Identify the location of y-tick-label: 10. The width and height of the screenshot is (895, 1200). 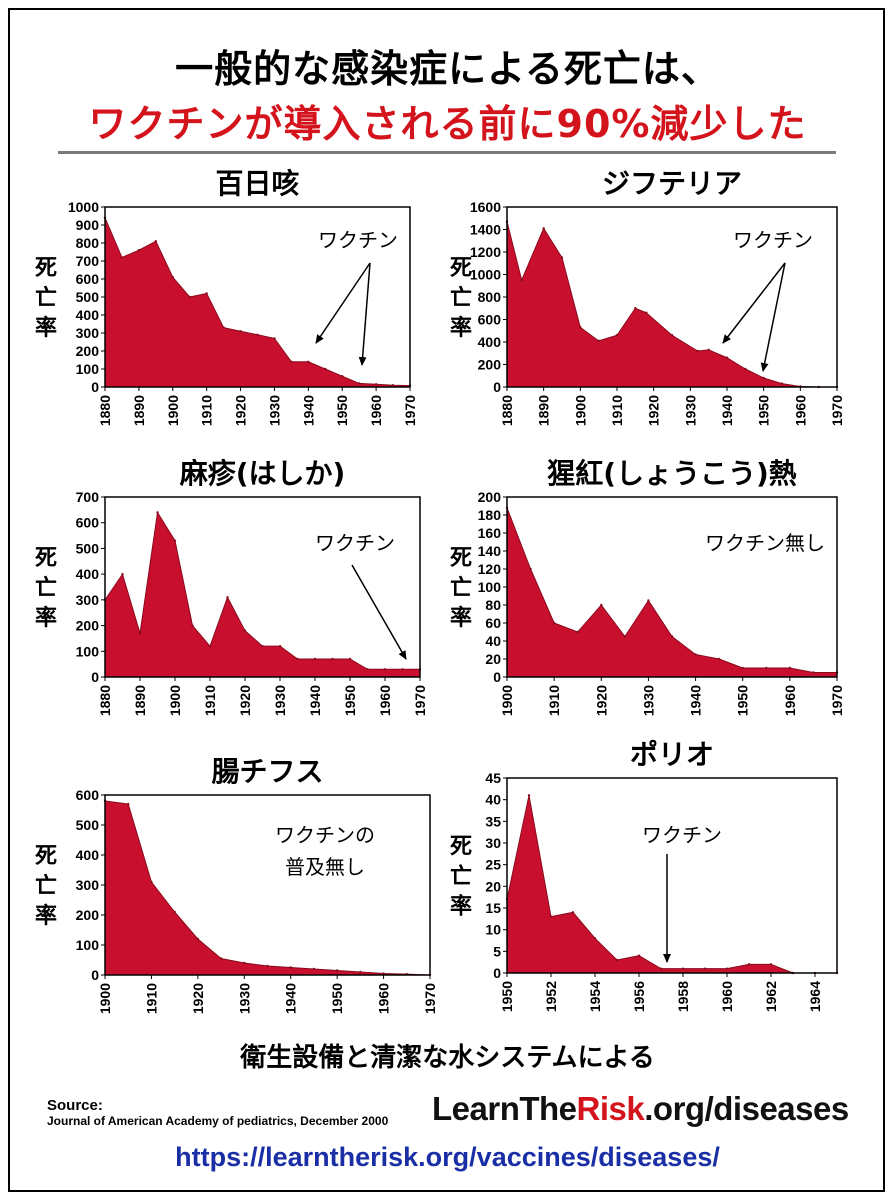
(493, 930).